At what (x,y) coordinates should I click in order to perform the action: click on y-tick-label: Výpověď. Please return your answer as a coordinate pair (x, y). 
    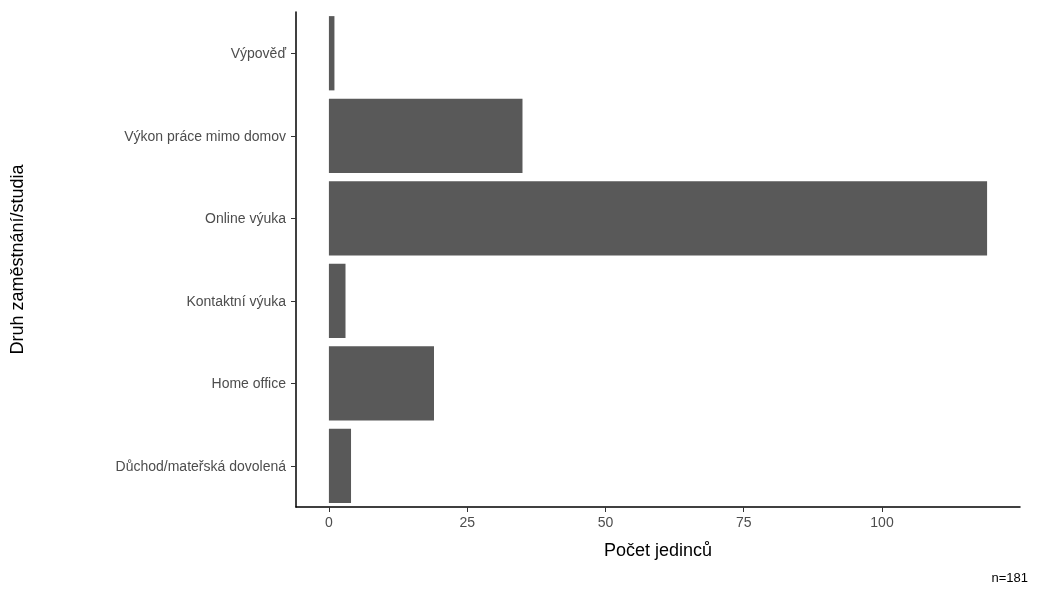
    Looking at the image, I should click on (258, 53).